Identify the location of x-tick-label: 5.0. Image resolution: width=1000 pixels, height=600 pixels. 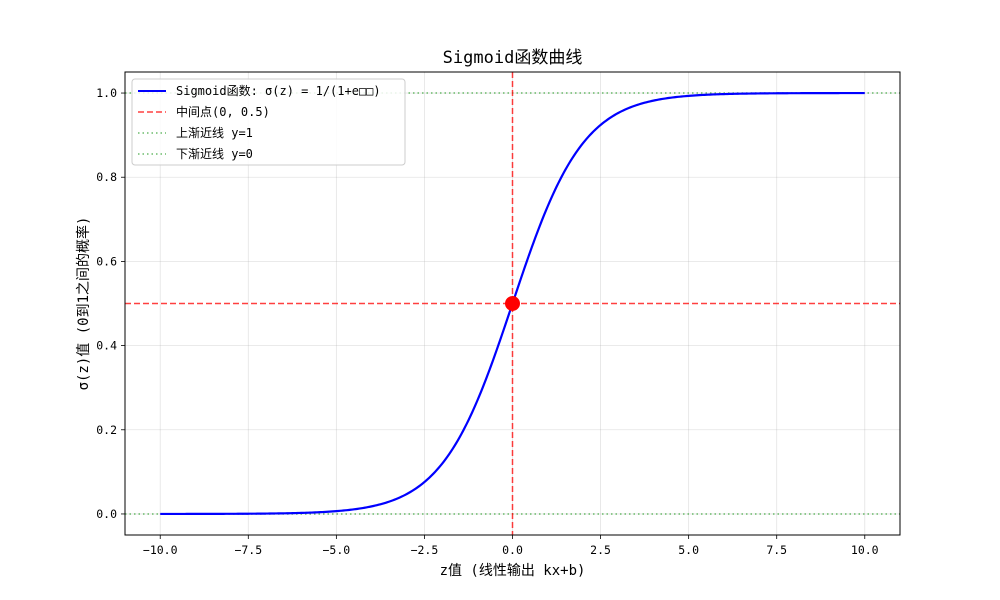
(688, 550).